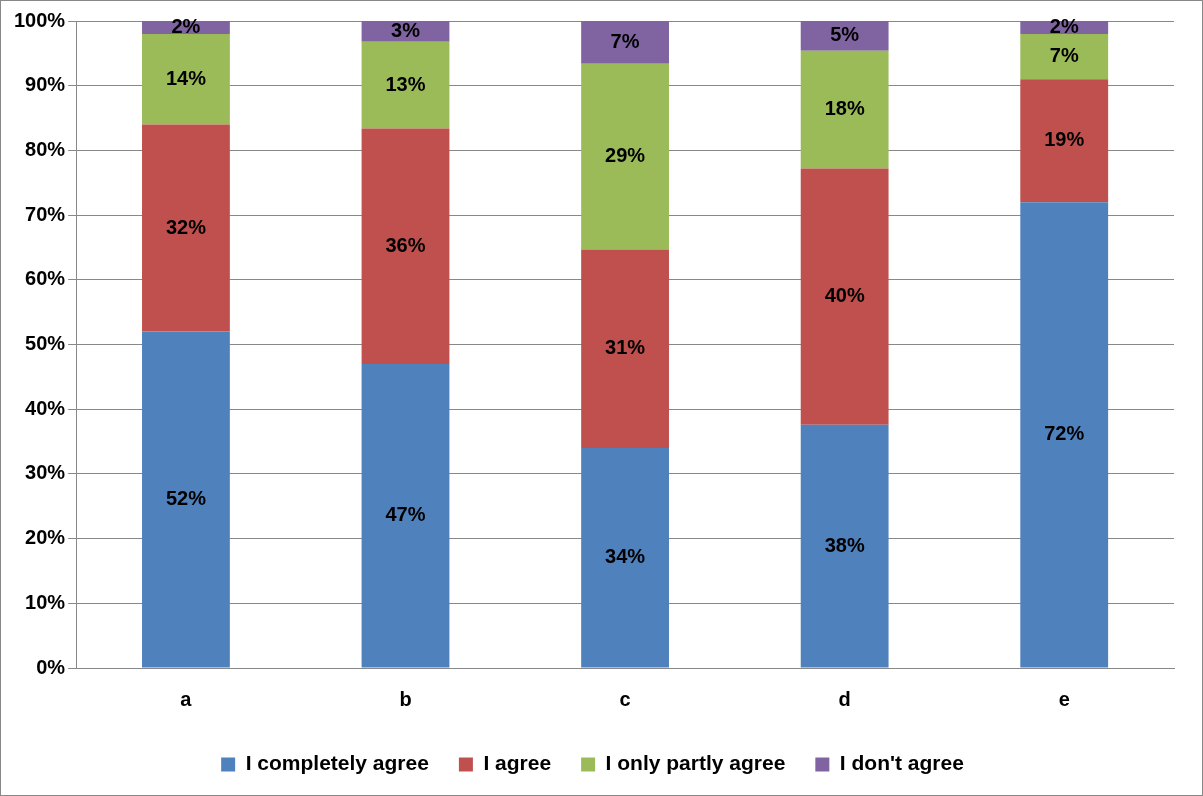  I want to click on data-label: 18%, so click(844, 108).